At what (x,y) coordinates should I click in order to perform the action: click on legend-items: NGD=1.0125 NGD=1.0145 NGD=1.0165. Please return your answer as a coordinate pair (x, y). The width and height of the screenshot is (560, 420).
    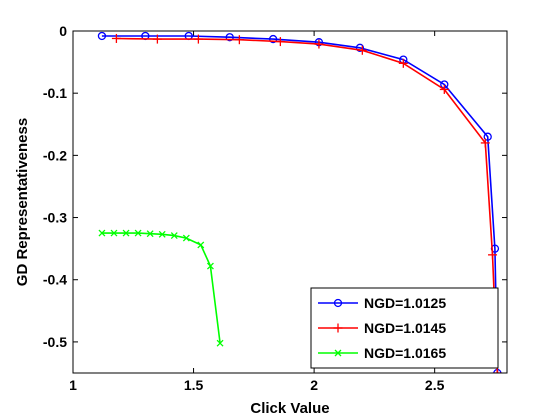
    Looking at the image, I should click on (382, 328).